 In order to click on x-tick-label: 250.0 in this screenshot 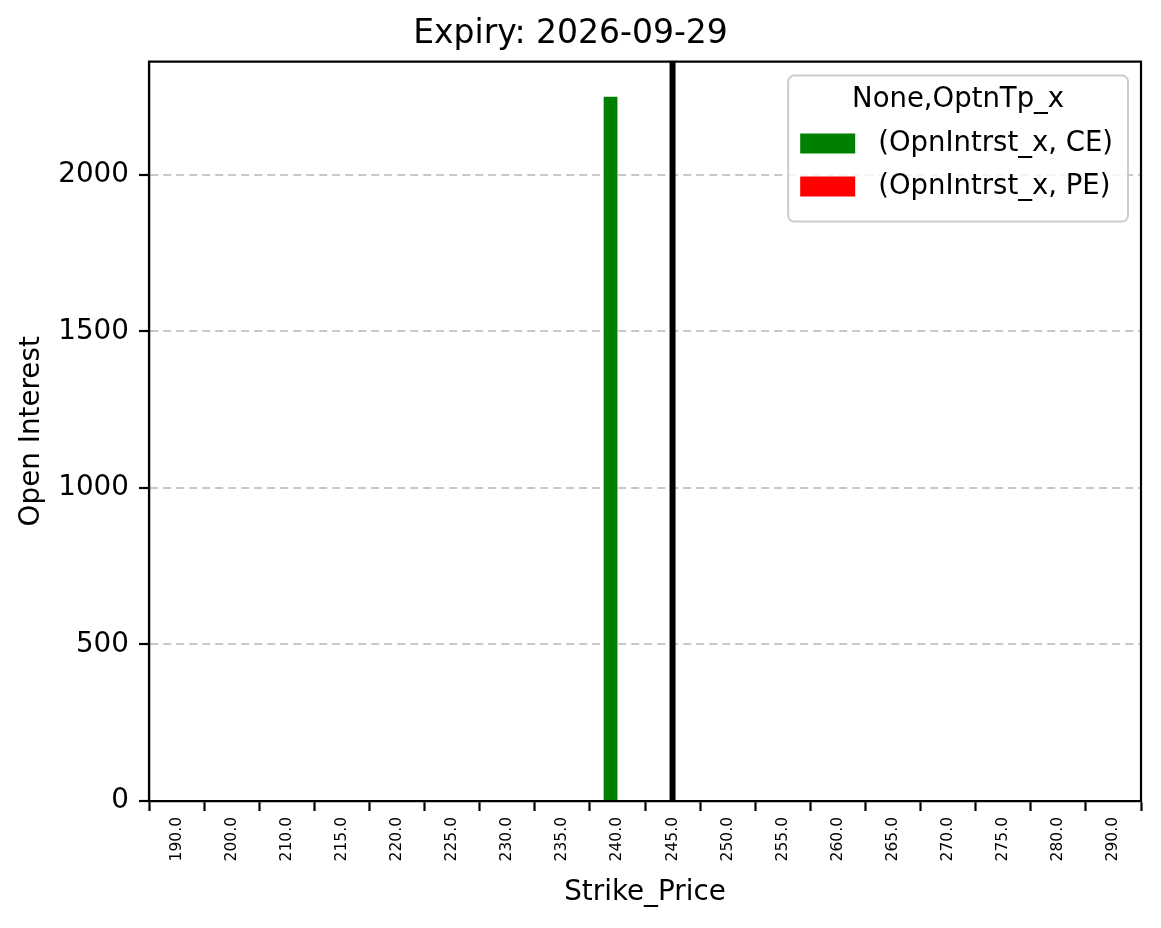, I will do `click(726, 839)`.